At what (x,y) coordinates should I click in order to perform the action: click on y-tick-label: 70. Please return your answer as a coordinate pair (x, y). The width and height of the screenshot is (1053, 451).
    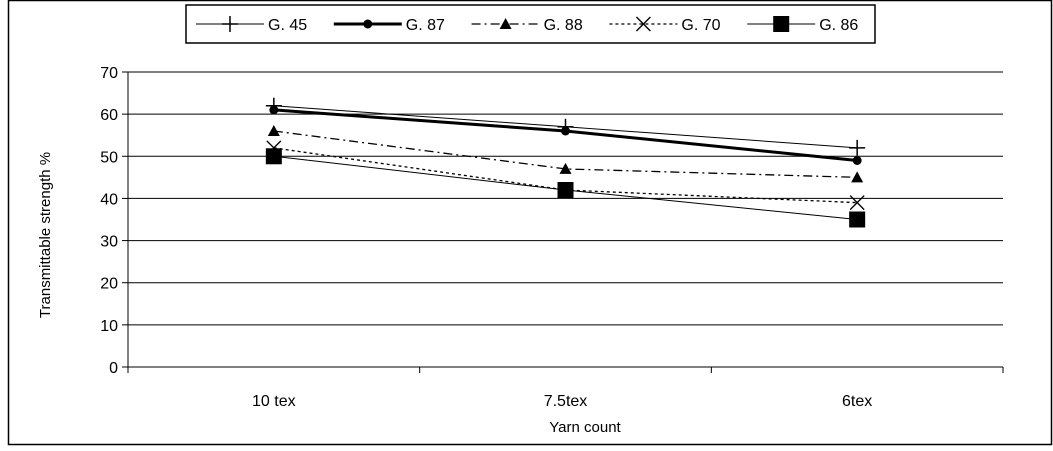
    Looking at the image, I should click on (109, 73).